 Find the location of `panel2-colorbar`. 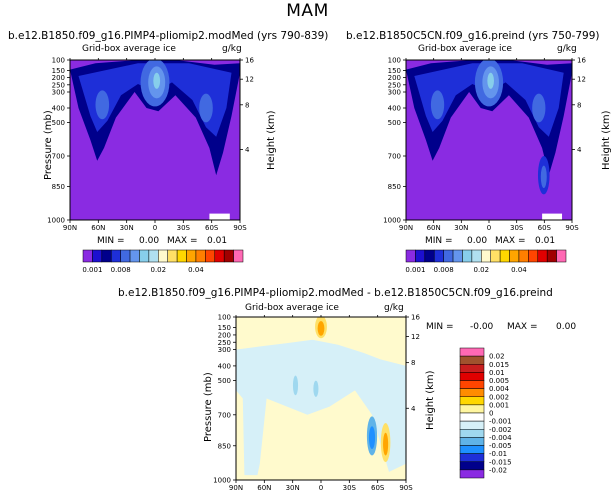

panel2-colorbar is located at coordinates (486, 256).